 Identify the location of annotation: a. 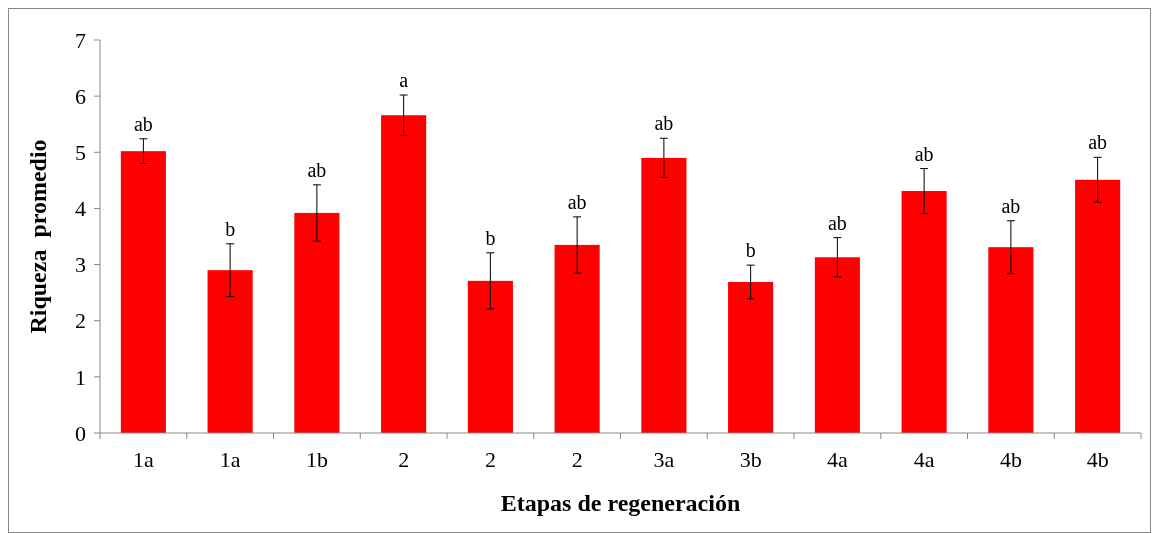
(404, 80).